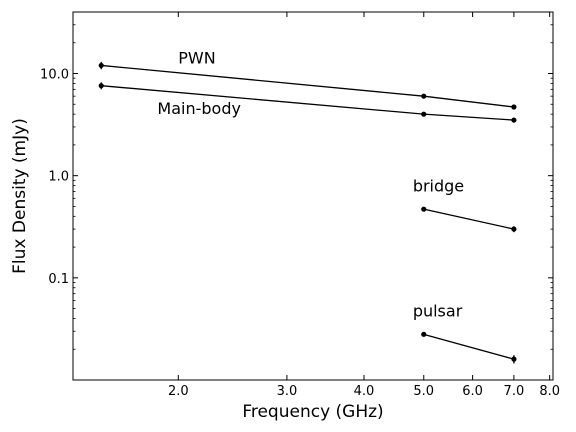 This screenshot has width=576, height=432. Describe the element at coordinates (58, 279) in the screenshot. I see `y-tick-label: 0.1` at that location.